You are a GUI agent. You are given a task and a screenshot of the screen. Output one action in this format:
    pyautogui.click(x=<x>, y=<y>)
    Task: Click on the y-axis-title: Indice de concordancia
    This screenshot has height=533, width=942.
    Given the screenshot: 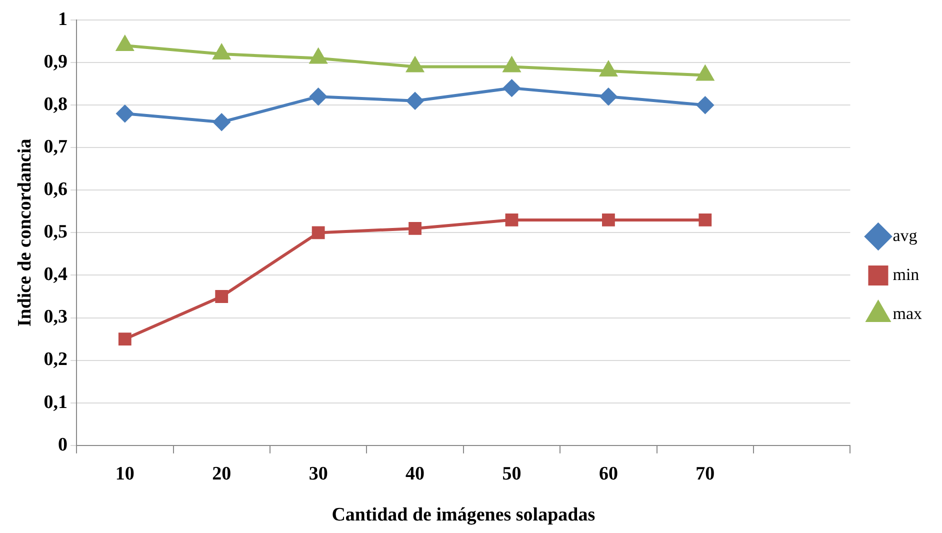 What is the action you would take?
    pyautogui.click(x=25, y=232)
    